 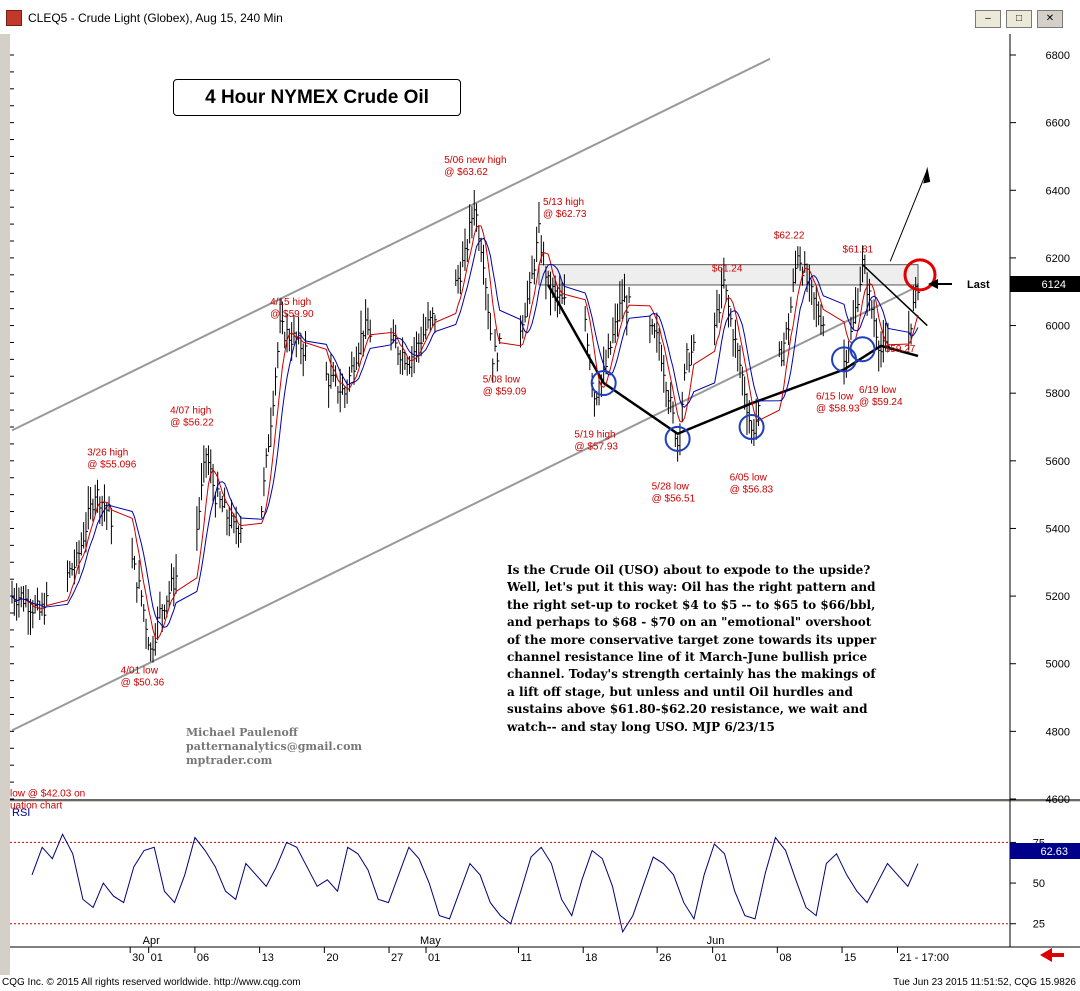 I want to click on price-annotation: 5/19 high @ $57.93, so click(x=596, y=441).